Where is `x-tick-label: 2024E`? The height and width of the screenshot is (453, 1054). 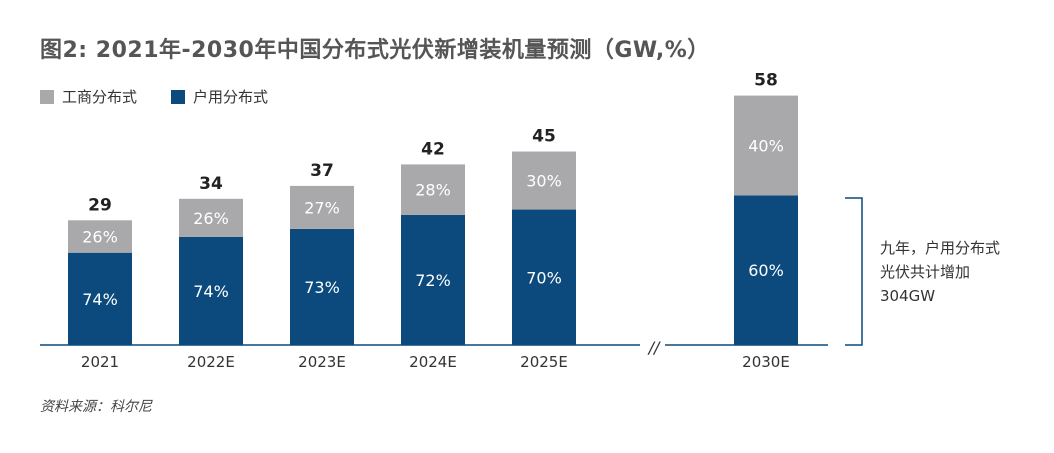 x-tick-label: 2024E is located at coordinates (433, 362).